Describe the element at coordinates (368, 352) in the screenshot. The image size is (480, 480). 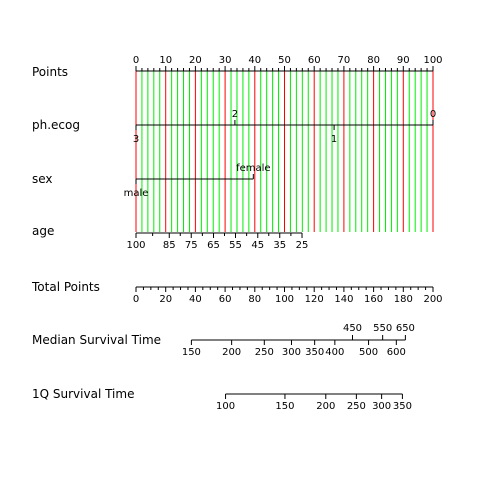
I see `outcome-tick-label: 500` at that location.